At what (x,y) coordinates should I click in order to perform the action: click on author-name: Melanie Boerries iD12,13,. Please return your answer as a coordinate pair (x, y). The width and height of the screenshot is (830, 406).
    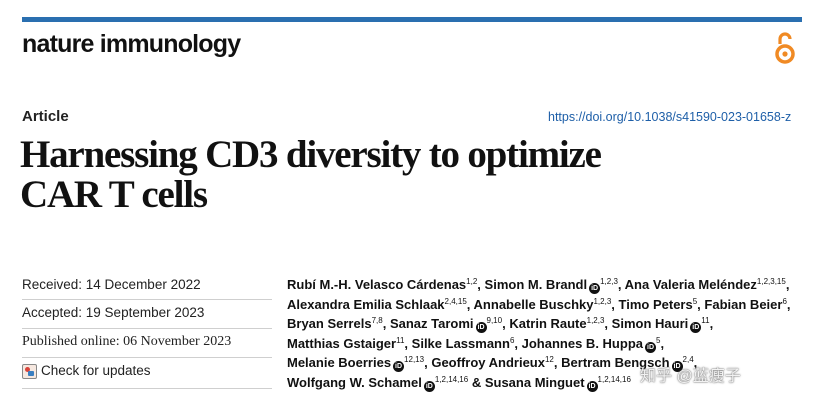
    Looking at the image, I should click on (357, 364).